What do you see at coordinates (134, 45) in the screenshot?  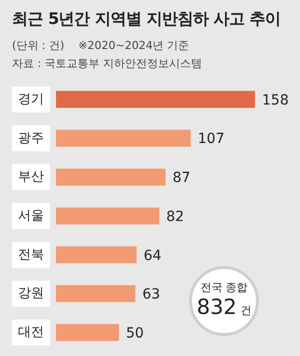 I see `text: ※2020~2024년 기준` at bounding box center [134, 45].